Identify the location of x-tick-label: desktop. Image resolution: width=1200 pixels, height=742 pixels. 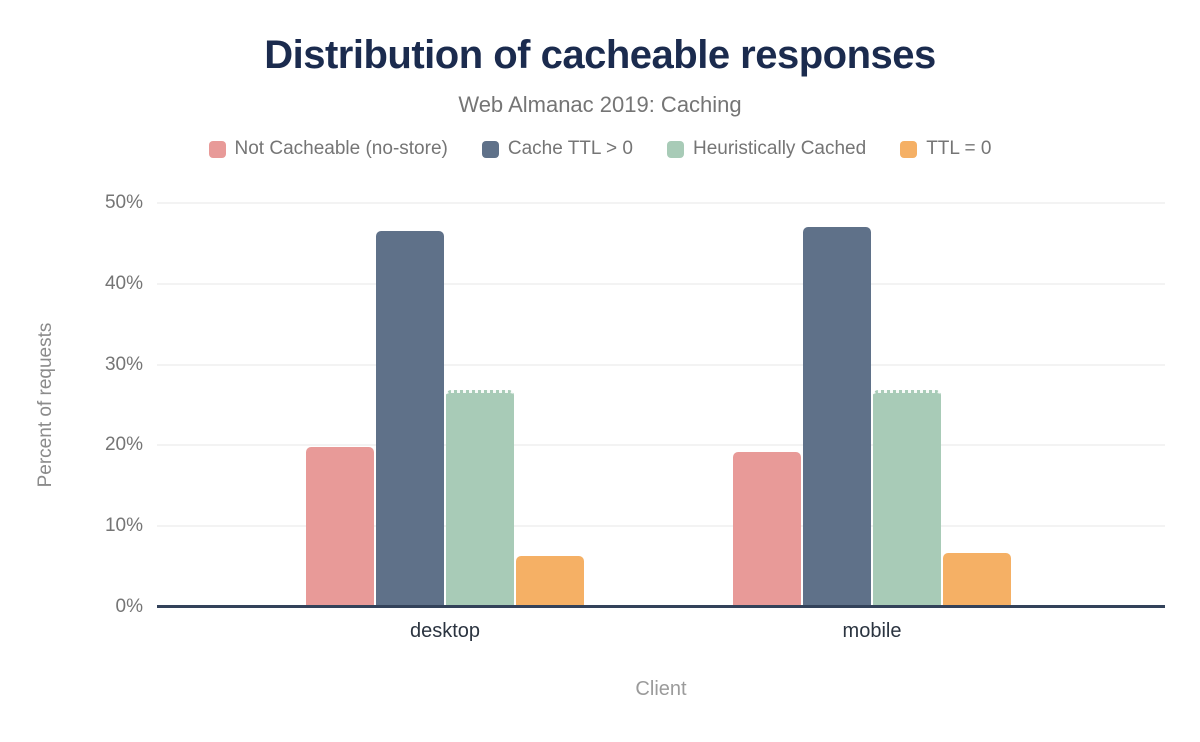
(445, 631).